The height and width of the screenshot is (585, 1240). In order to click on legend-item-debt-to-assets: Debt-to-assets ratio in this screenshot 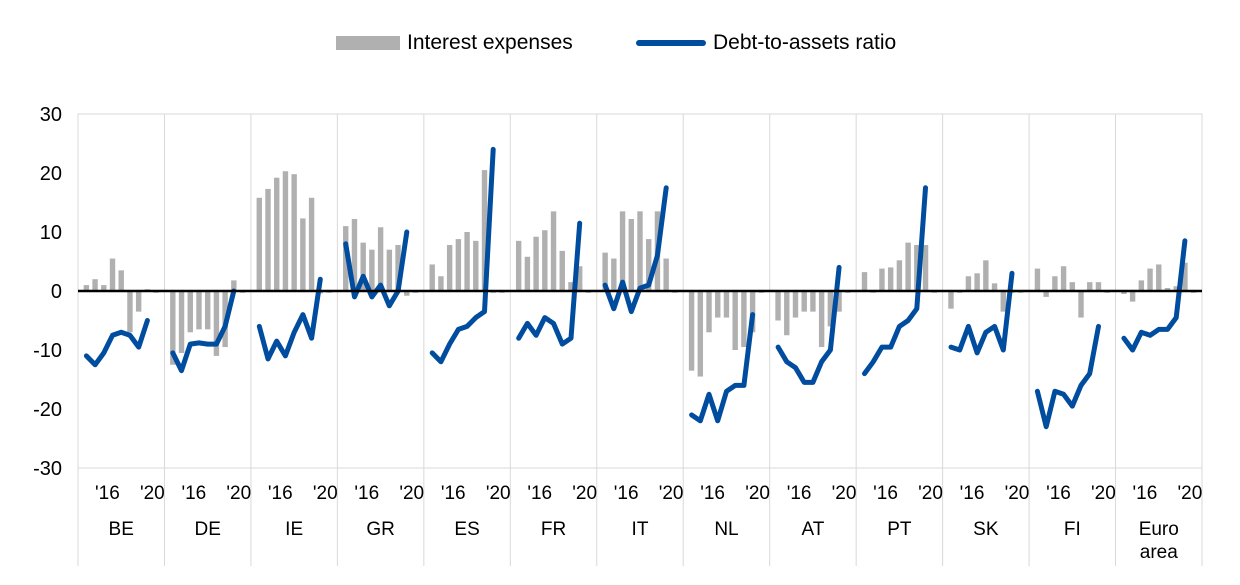, I will do `click(766, 43)`.